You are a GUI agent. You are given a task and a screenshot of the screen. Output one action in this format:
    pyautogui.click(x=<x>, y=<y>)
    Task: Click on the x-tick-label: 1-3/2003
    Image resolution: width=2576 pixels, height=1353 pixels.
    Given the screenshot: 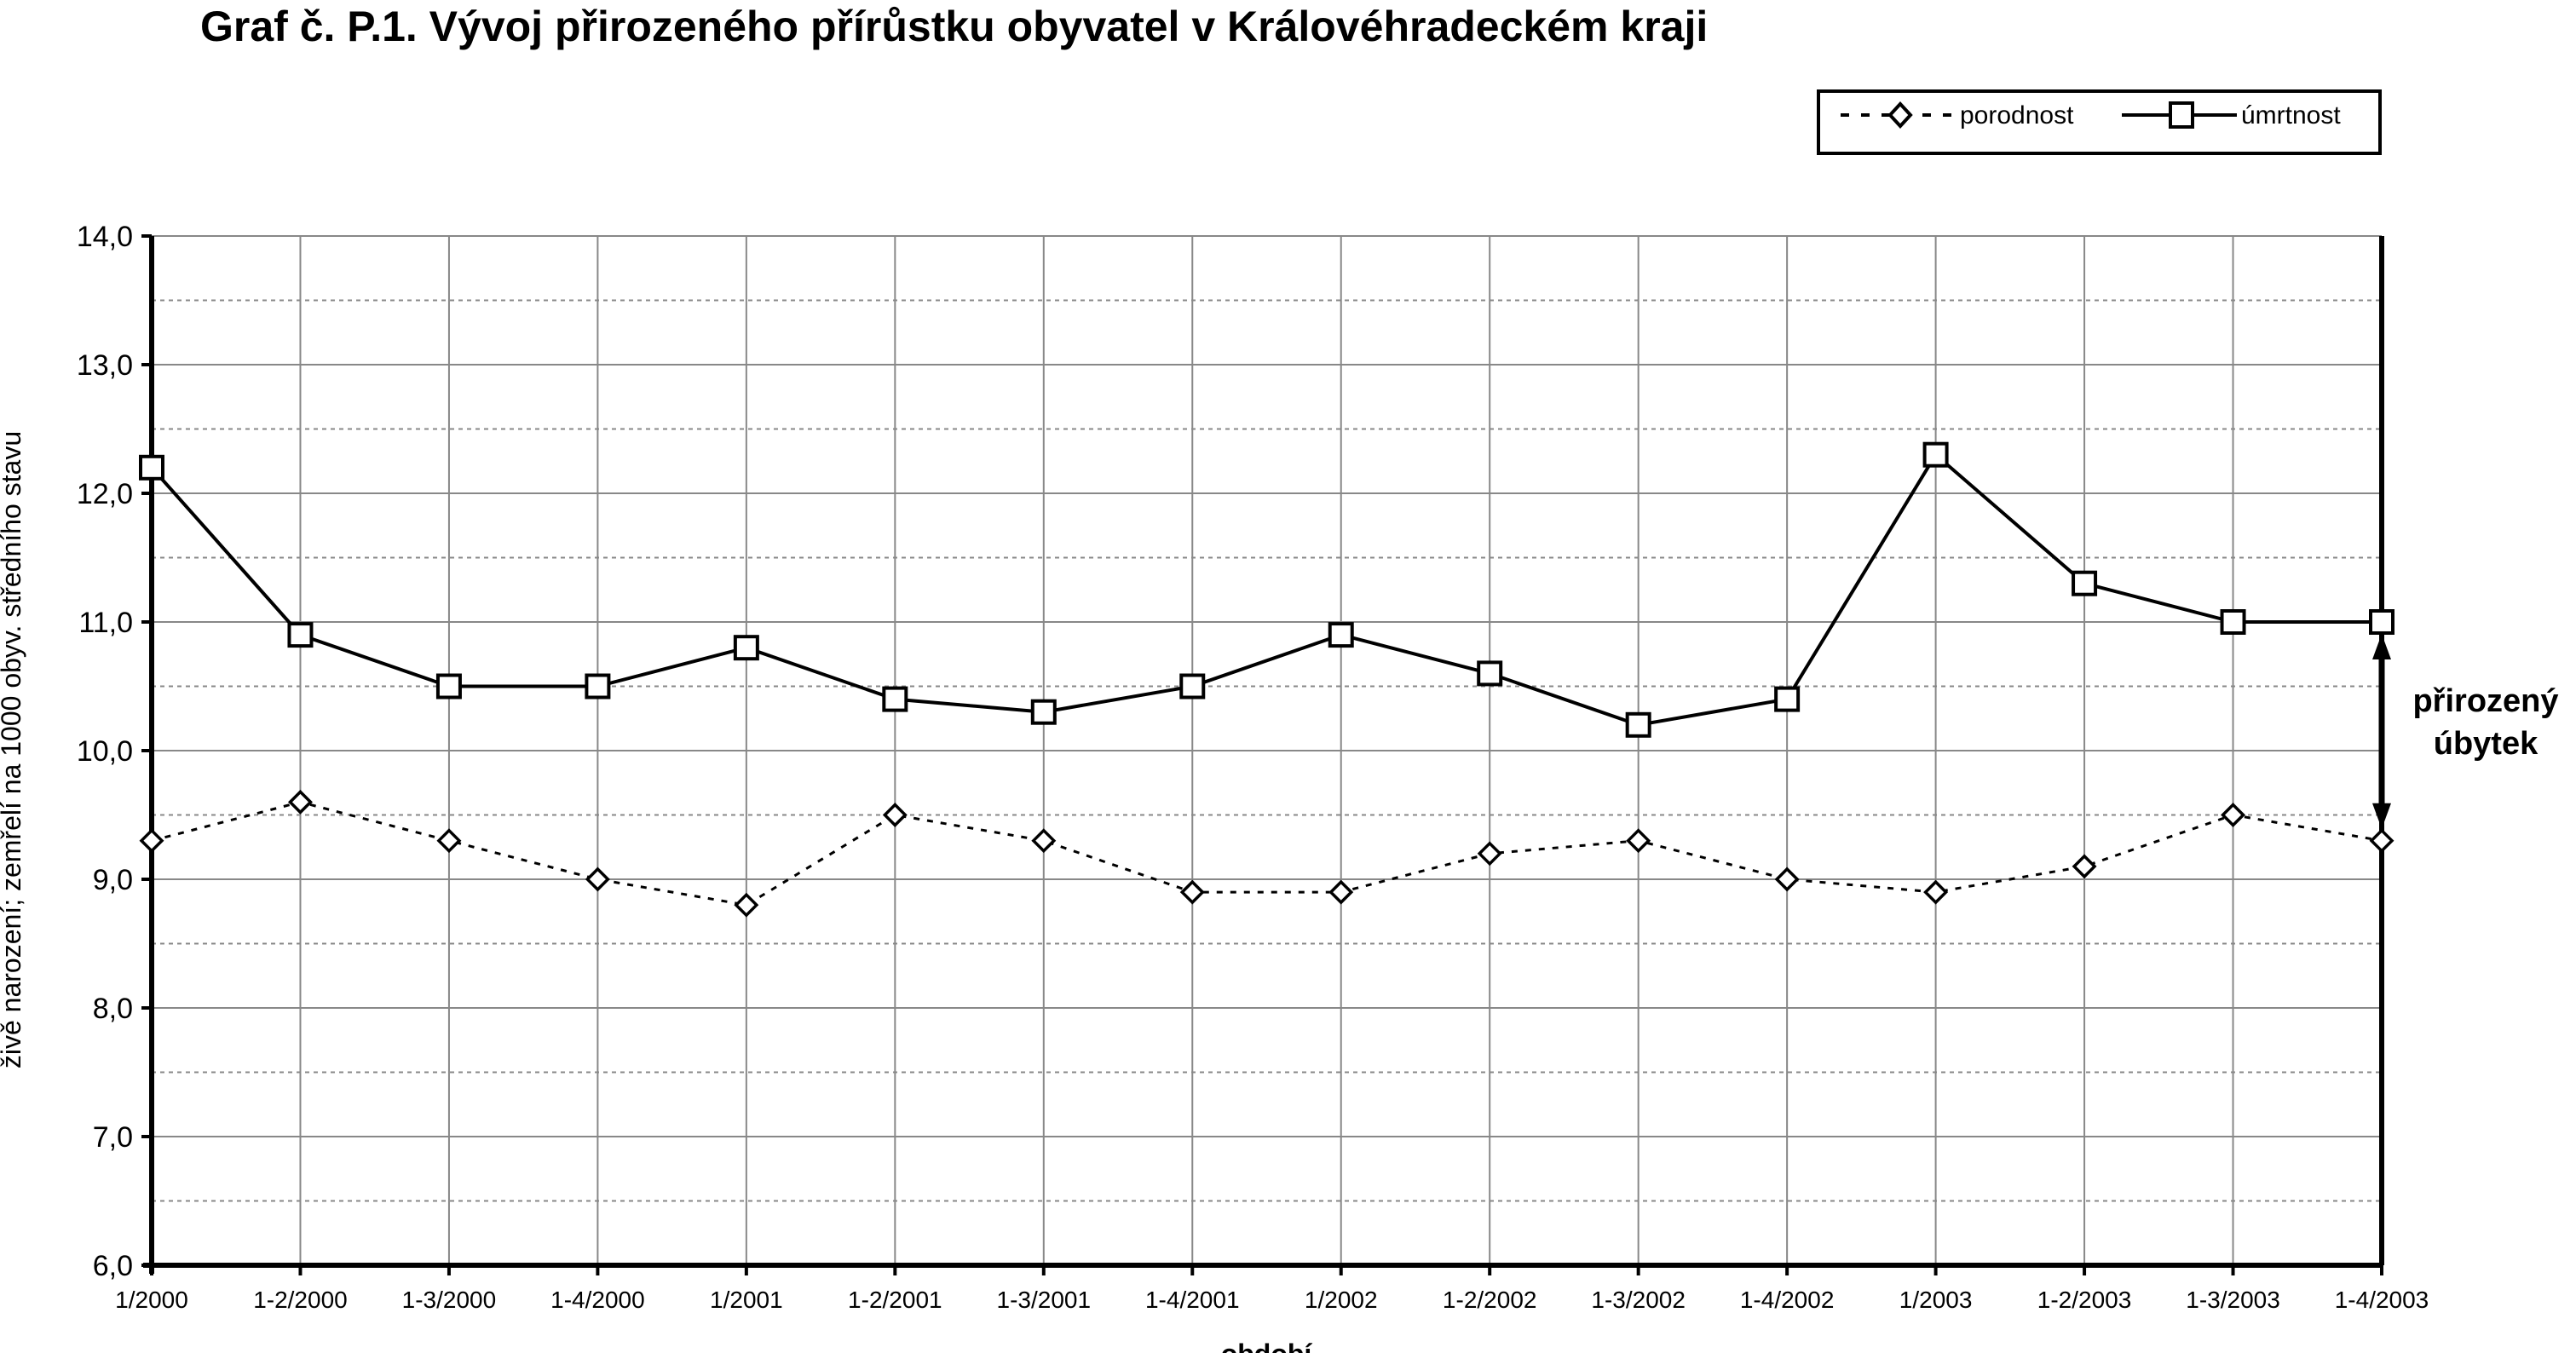 What is the action you would take?
    pyautogui.click(x=2233, y=1300)
    